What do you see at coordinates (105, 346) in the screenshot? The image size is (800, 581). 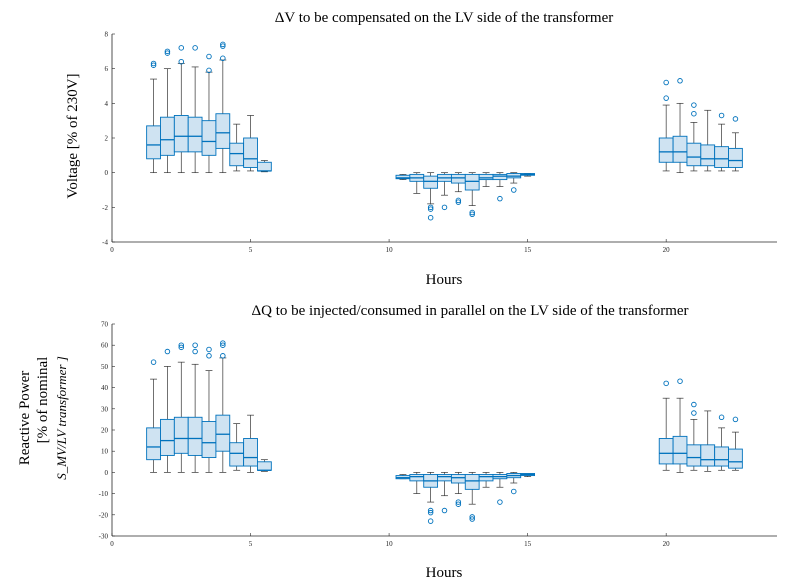 I see `y-tick-label: 60` at bounding box center [105, 346].